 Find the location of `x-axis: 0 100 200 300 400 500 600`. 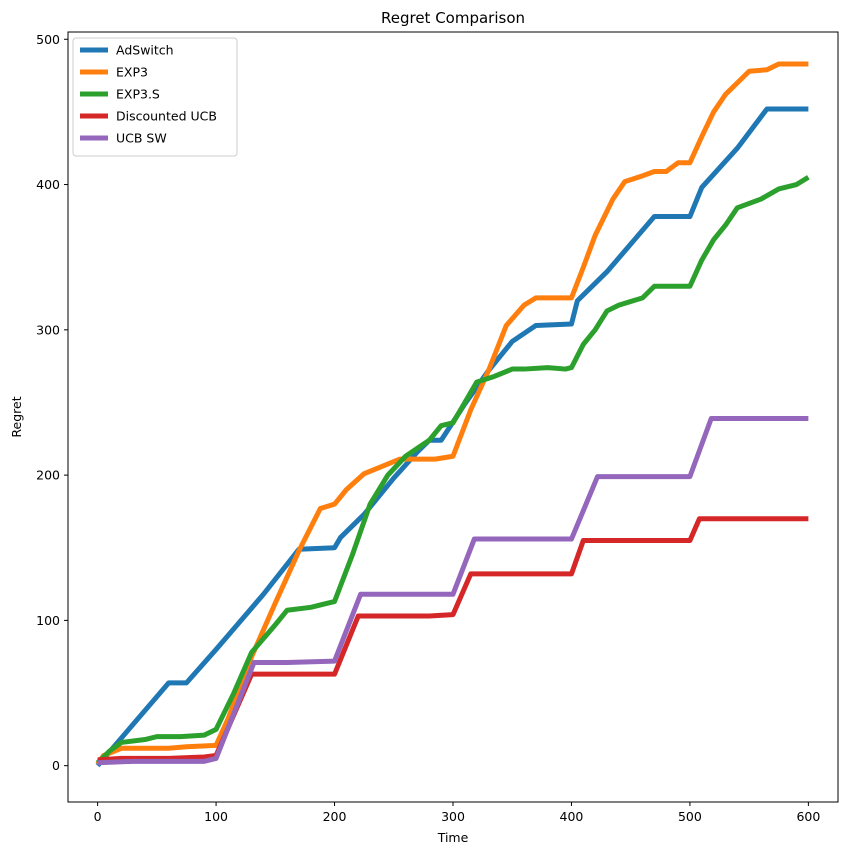

x-axis: 0 100 200 300 400 500 600 is located at coordinates (457, 813).